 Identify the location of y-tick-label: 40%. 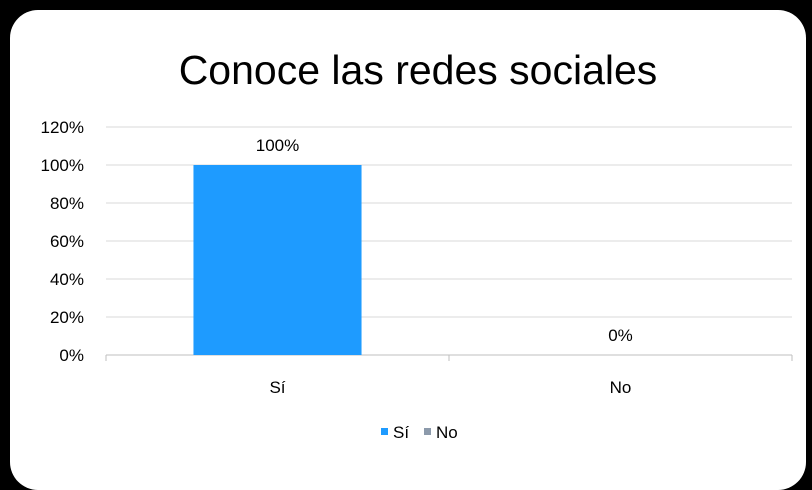
(67, 279).